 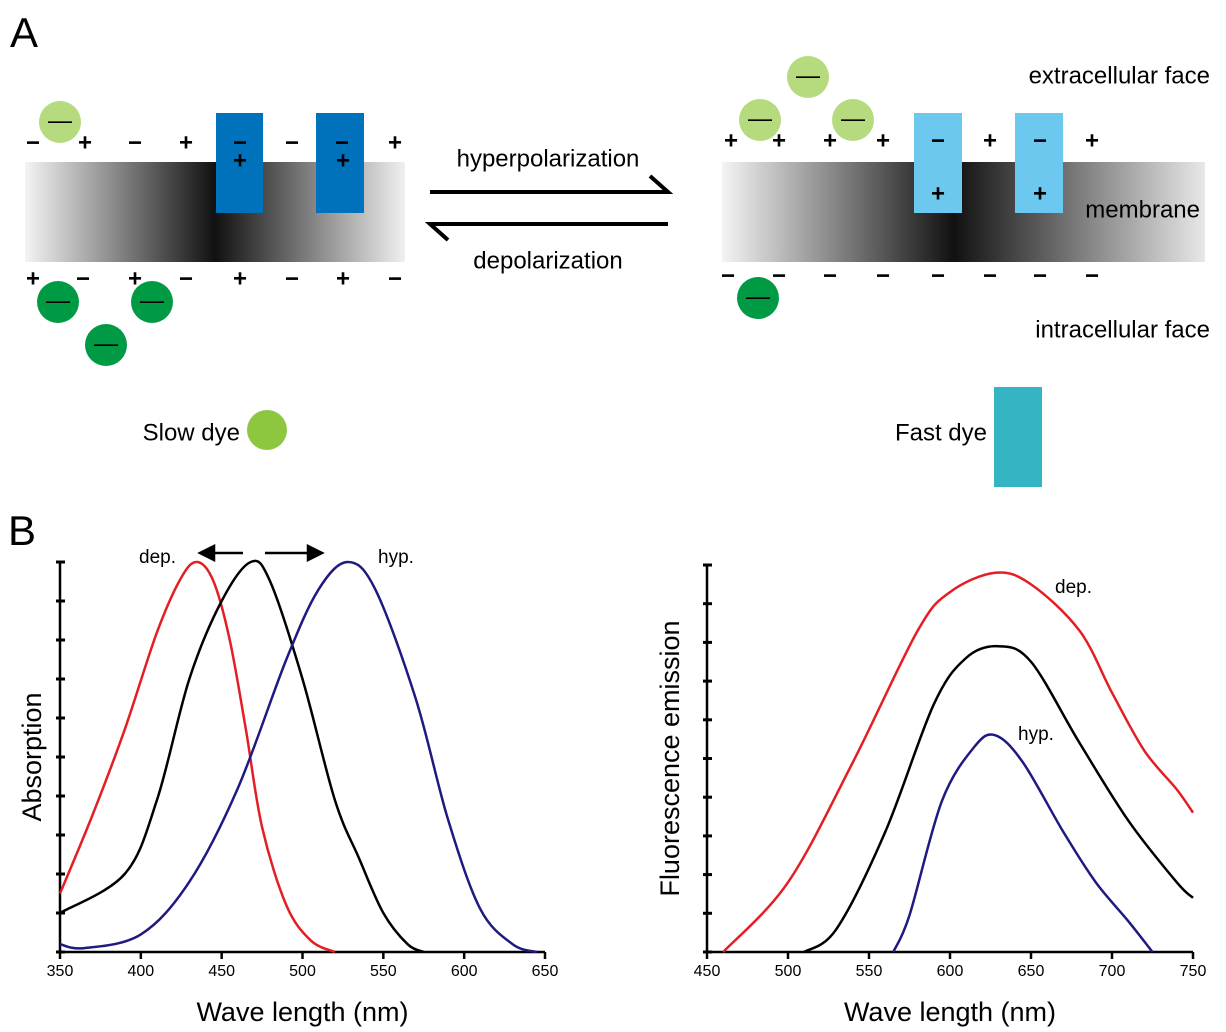 What do you see at coordinates (1018, 437) in the screenshot?
I see `fast-dye-icon` at bounding box center [1018, 437].